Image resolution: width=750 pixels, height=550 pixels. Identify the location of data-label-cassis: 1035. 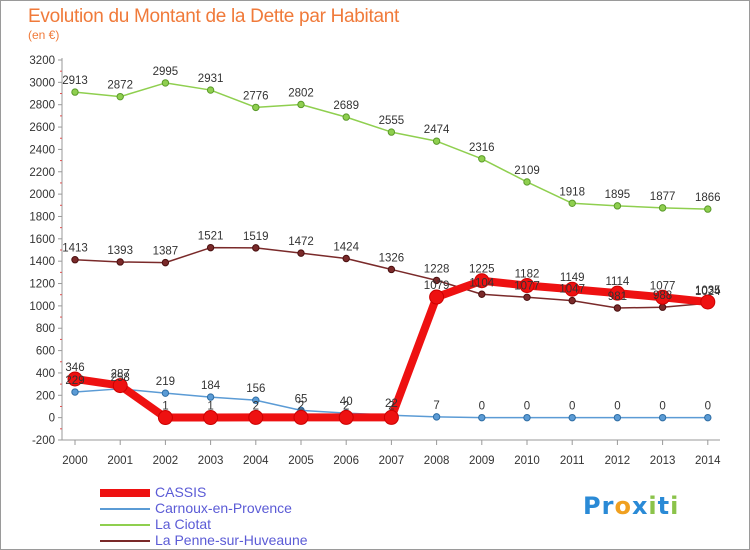
(708, 291).